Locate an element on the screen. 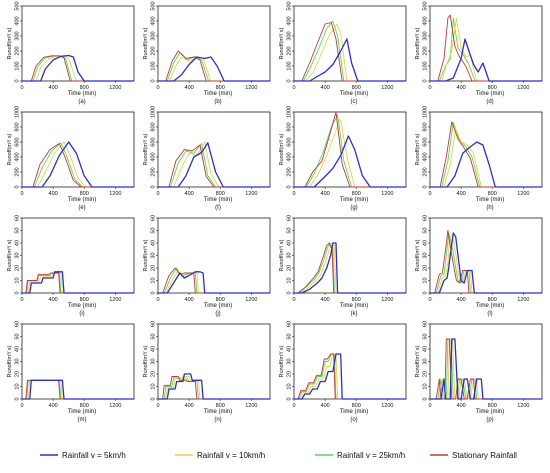 This screenshot has width=550, height=473. panel-label: (k) is located at coordinates (354, 314).